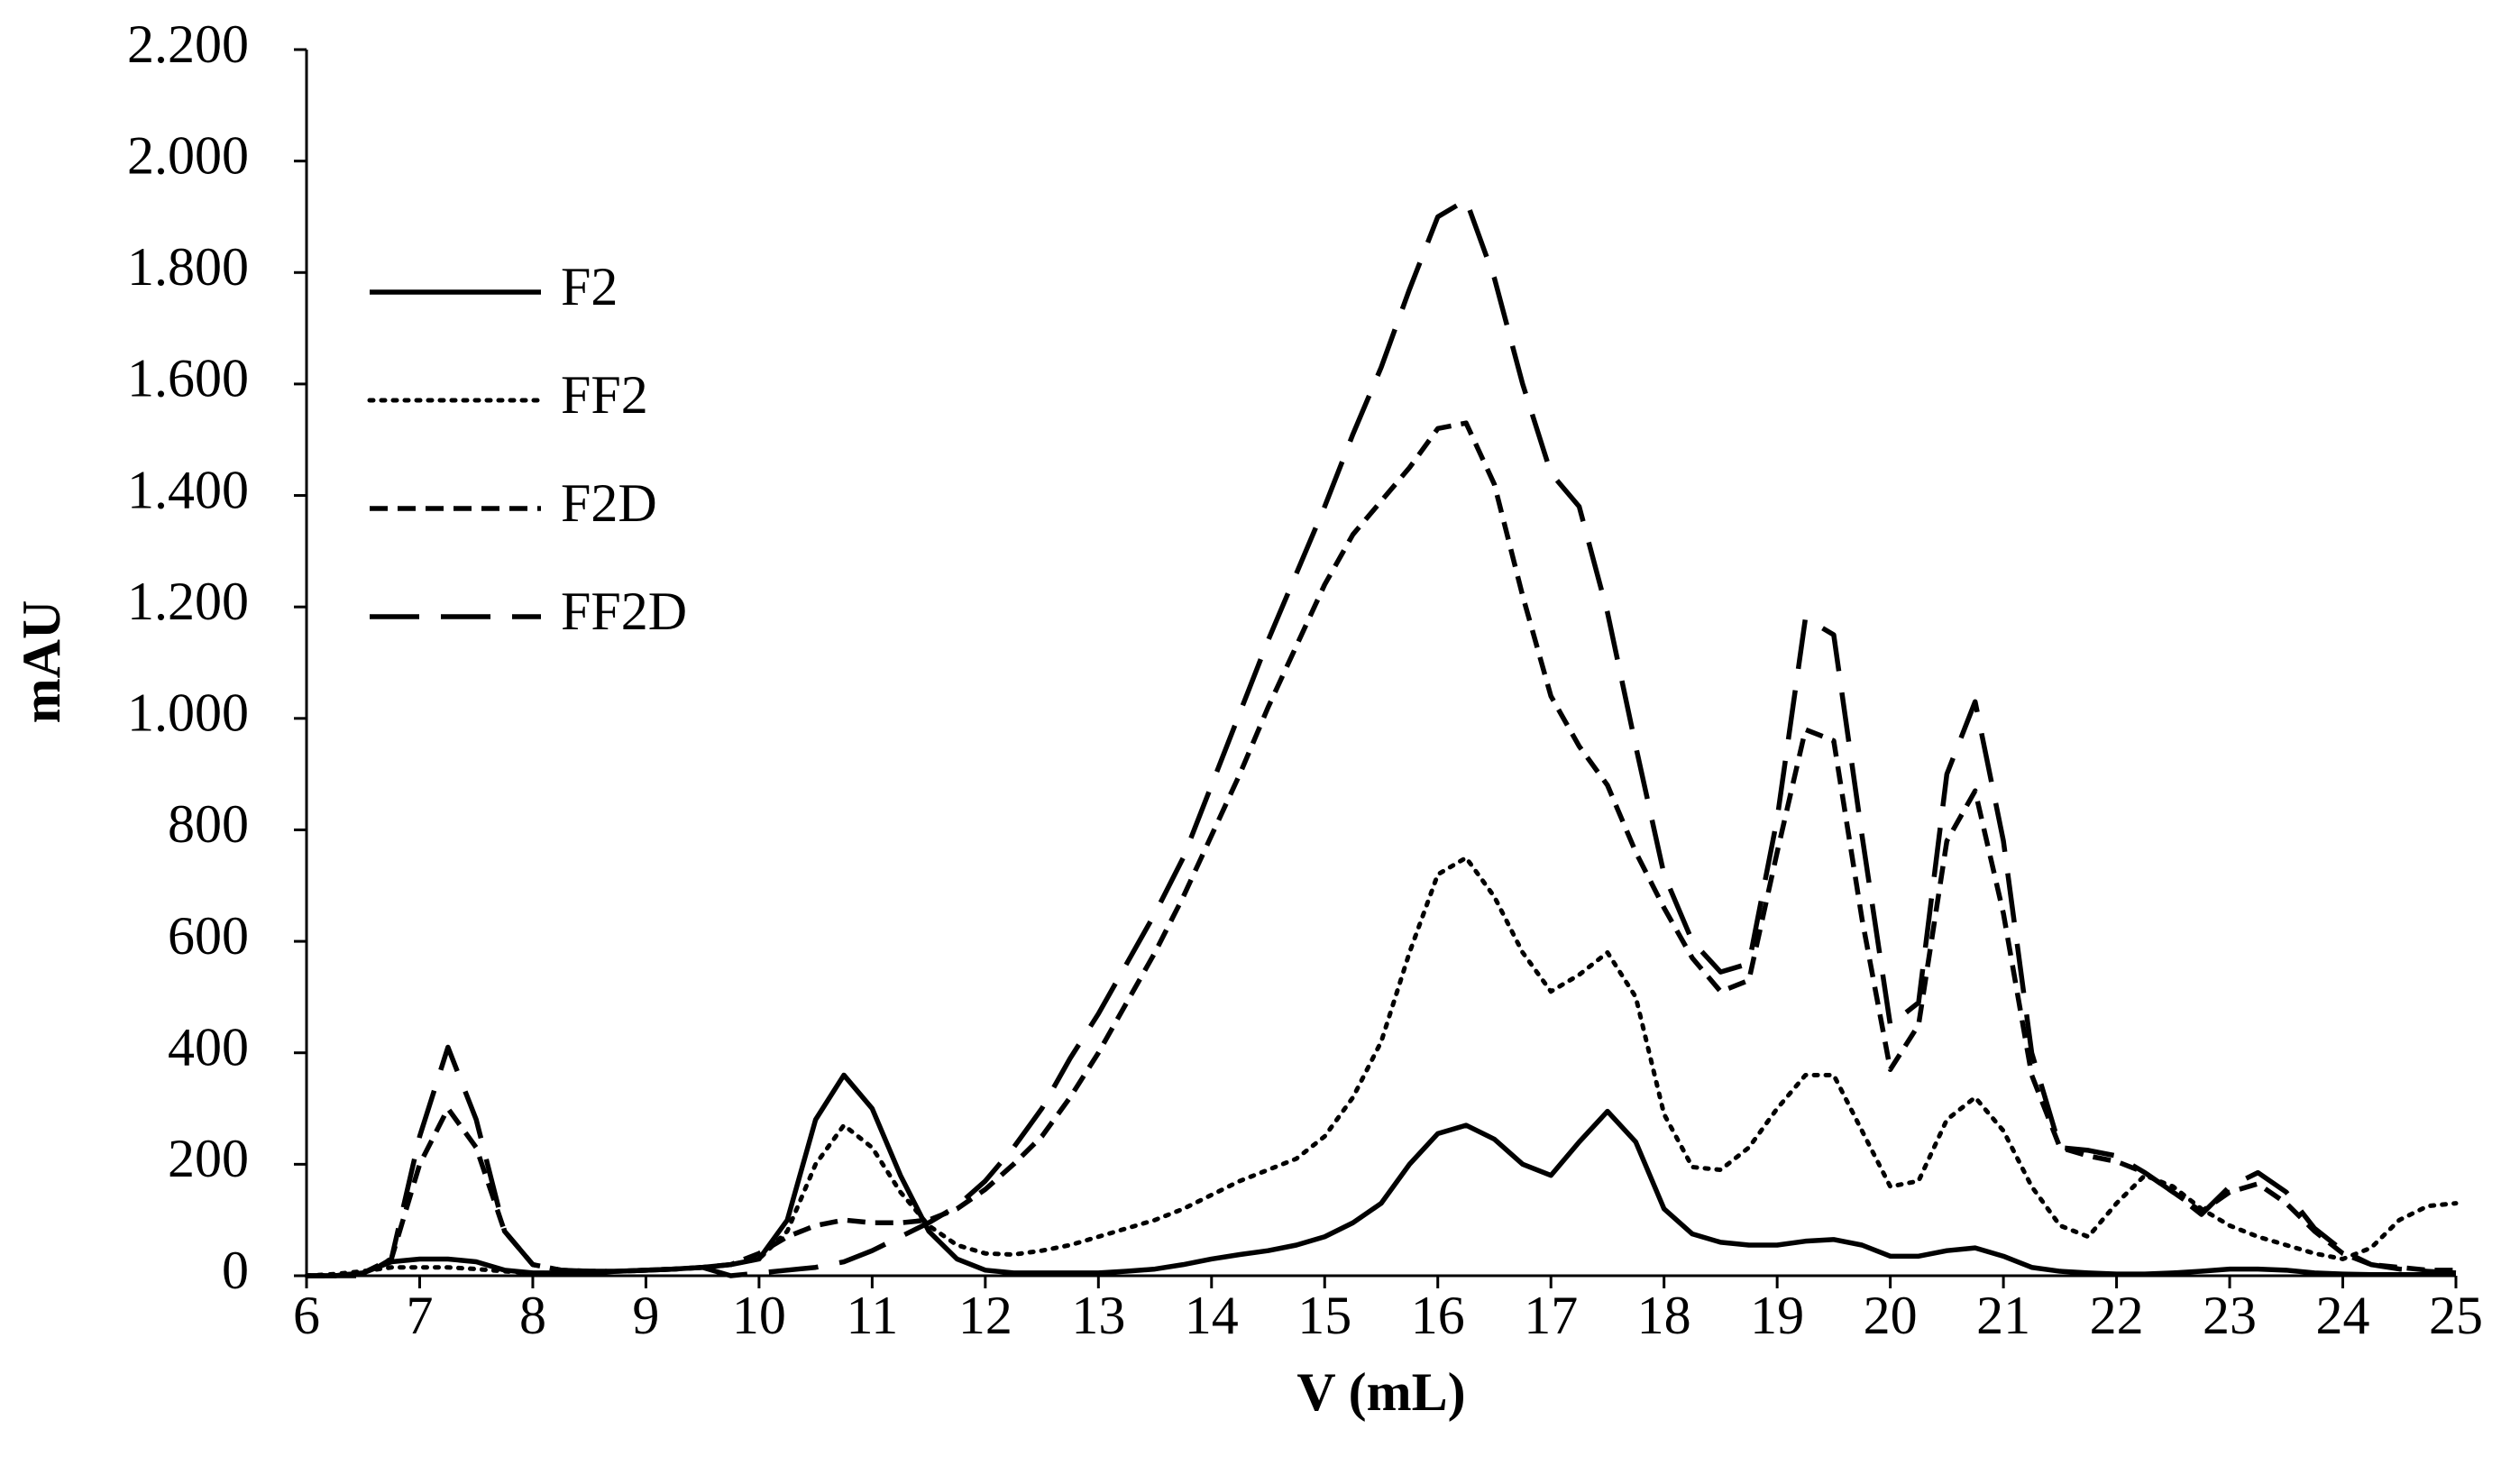  What do you see at coordinates (188, 267) in the screenshot?
I see `y-tick-label: 1.800` at bounding box center [188, 267].